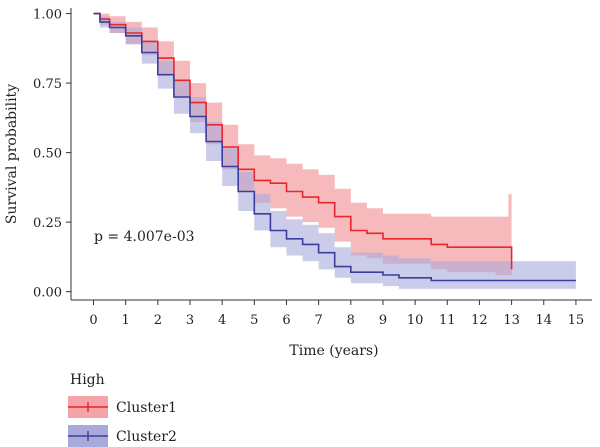 The width and height of the screenshot is (600, 447). I want to click on x-tick-label: 2, so click(158, 320).